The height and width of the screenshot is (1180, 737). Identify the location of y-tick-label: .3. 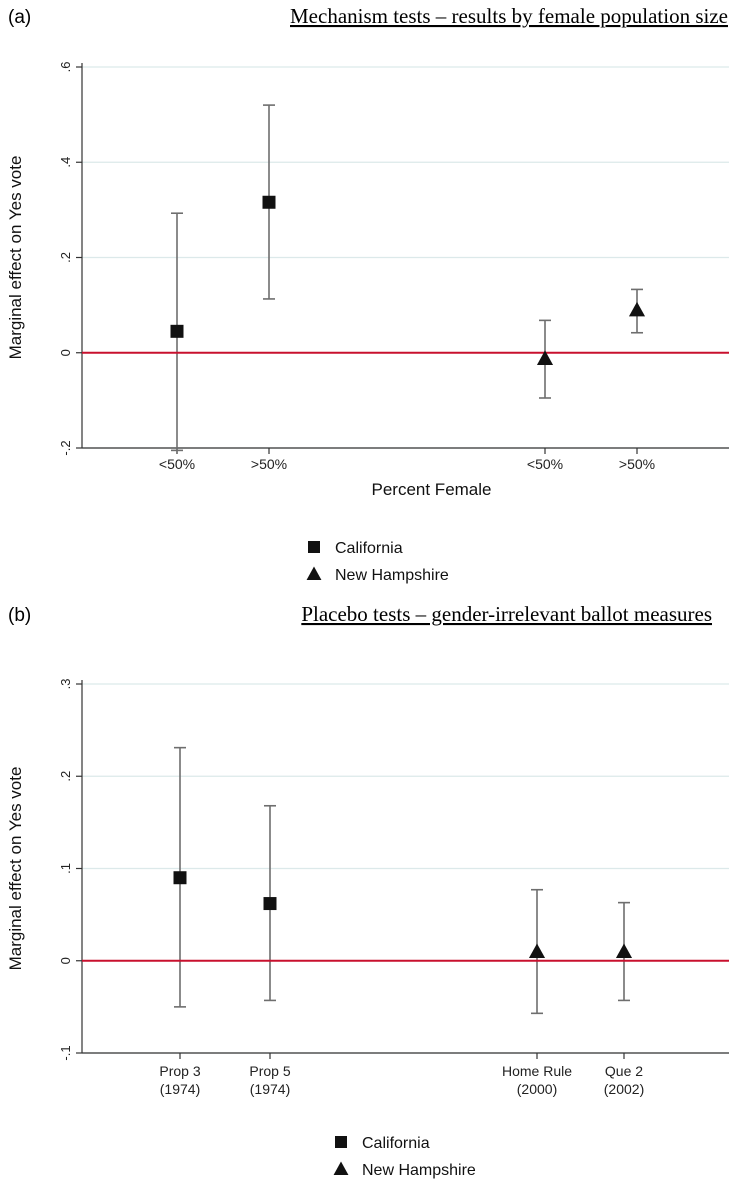
(65, 684).